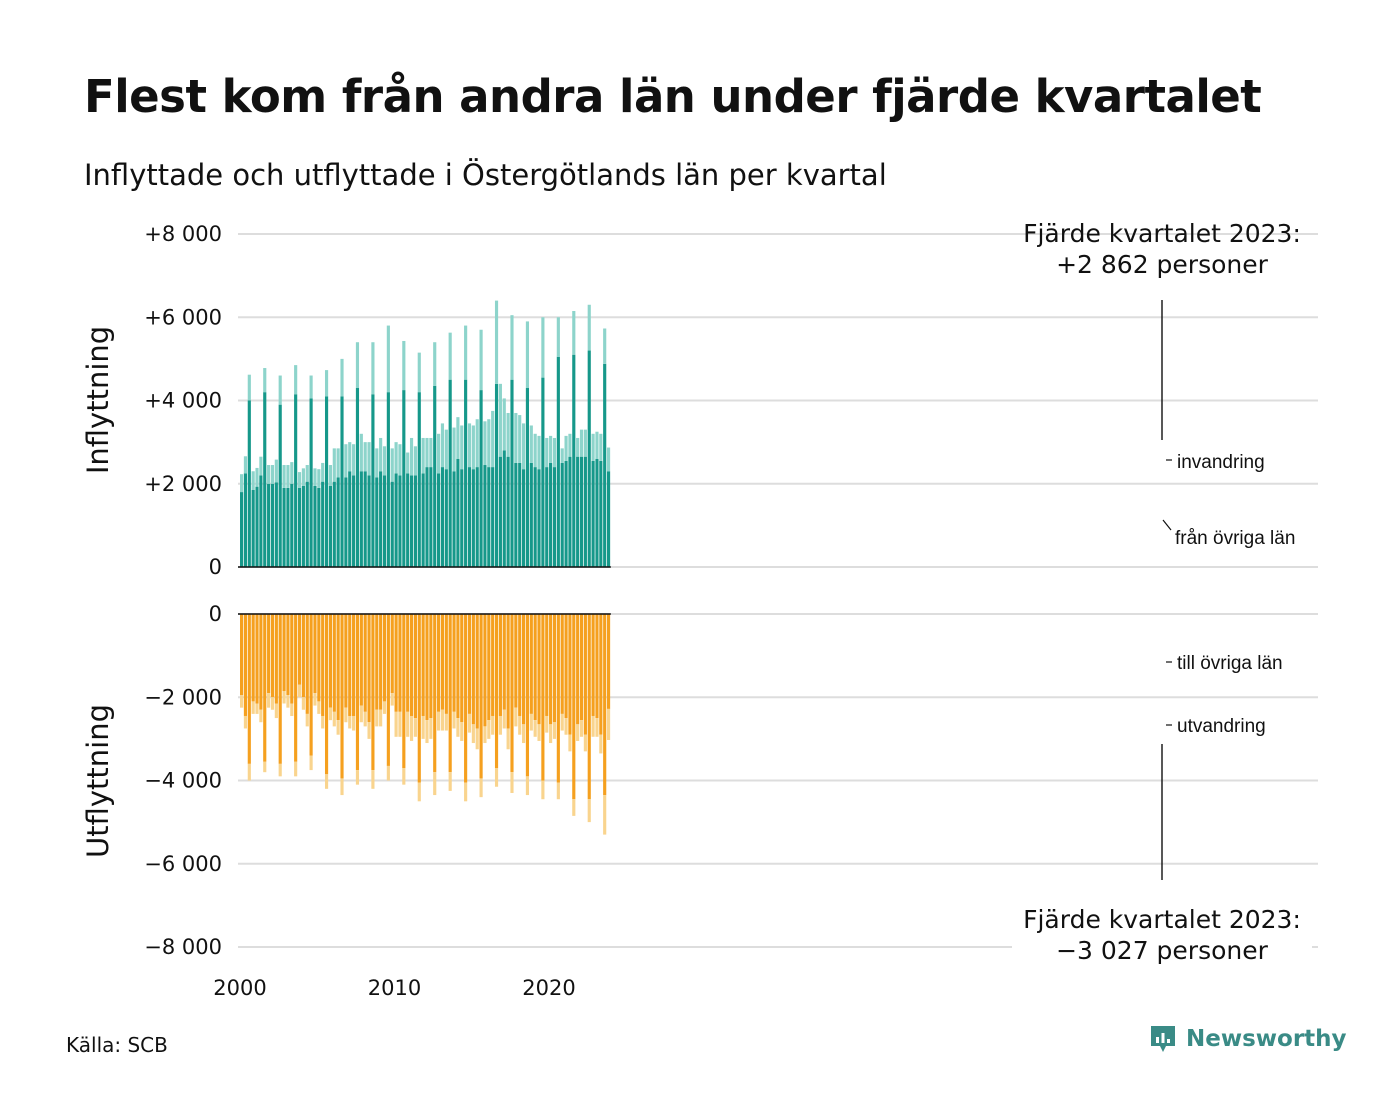 The width and height of the screenshot is (1400, 1120). I want to click on brand-name: Newsworthy, so click(1266, 1039).